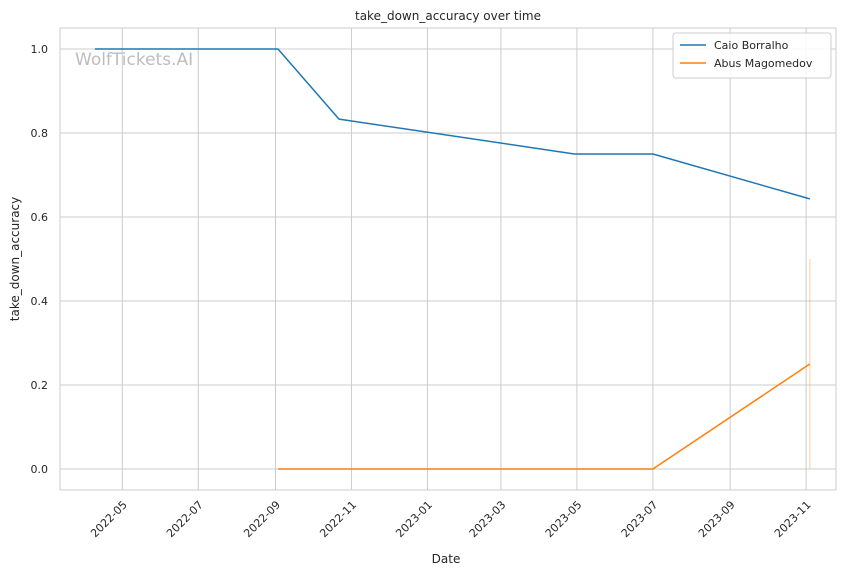 The image size is (844, 575). What do you see at coordinates (40, 259) in the screenshot?
I see `y-axis-ticks: 0.0 0.2 0.4 0.6 0.8 1.0` at bounding box center [40, 259].